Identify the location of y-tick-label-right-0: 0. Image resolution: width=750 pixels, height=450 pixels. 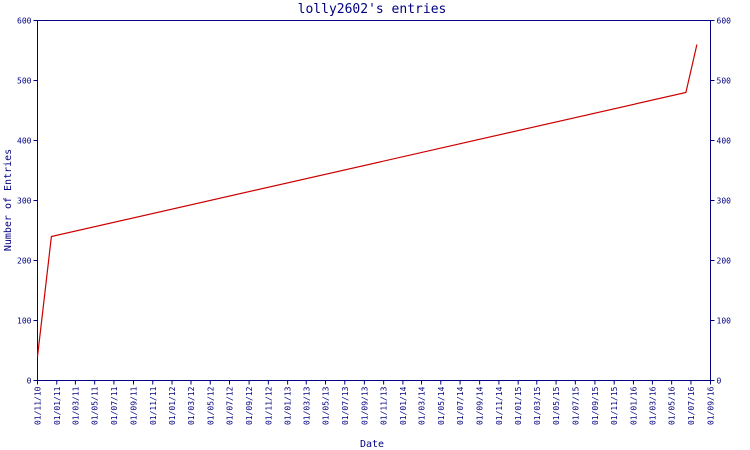
(719, 381).